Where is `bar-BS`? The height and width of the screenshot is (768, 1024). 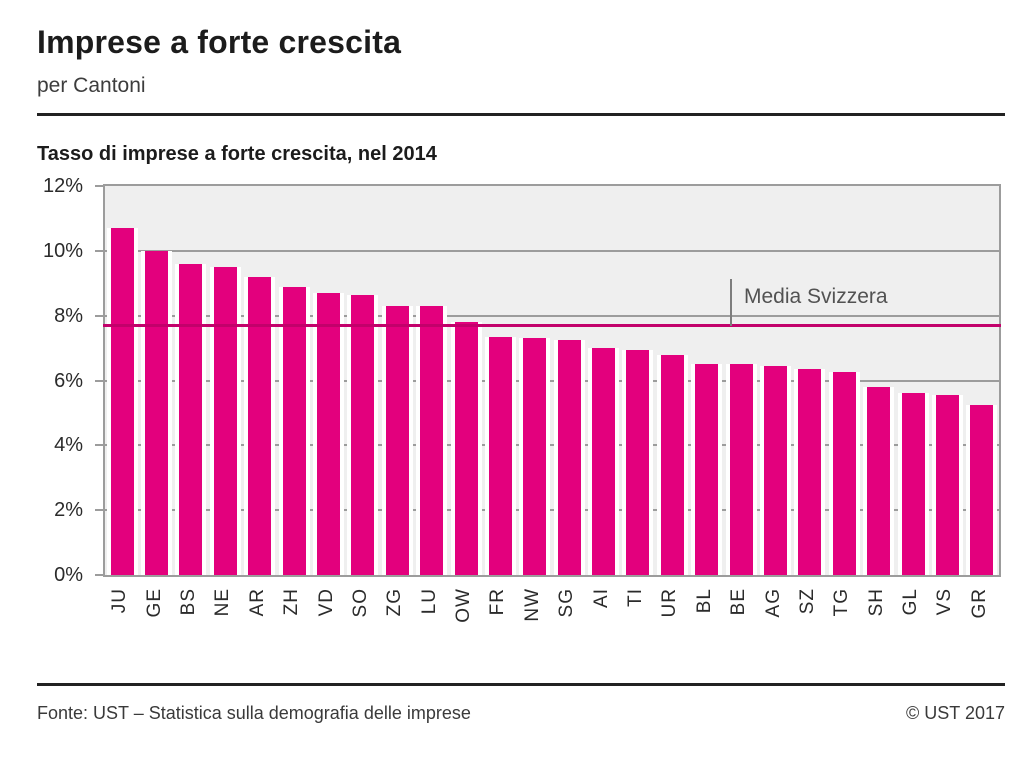
bar-BS is located at coordinates (191, 419).